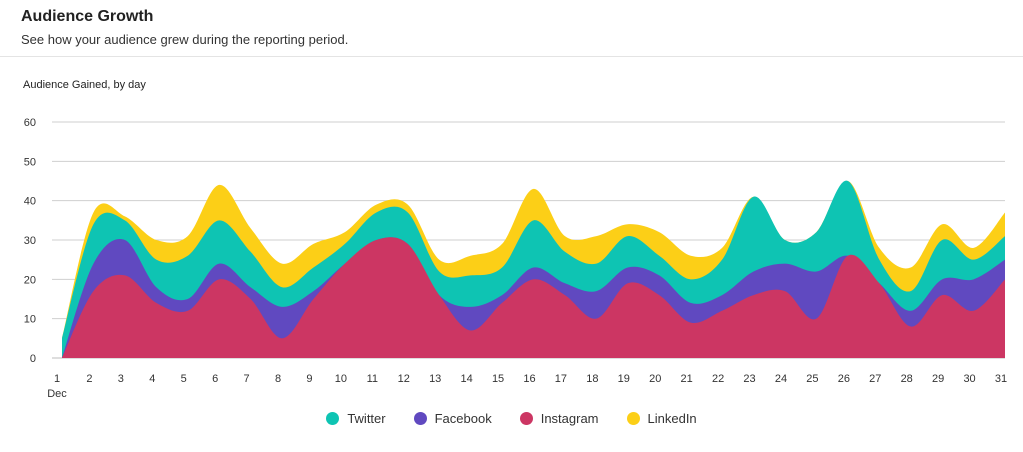 The width and height of the screenshot is (1023, 452). Describe the element at coordinates (247, 379) in the screenshot. I see `x-tick-label: 7` at that location.